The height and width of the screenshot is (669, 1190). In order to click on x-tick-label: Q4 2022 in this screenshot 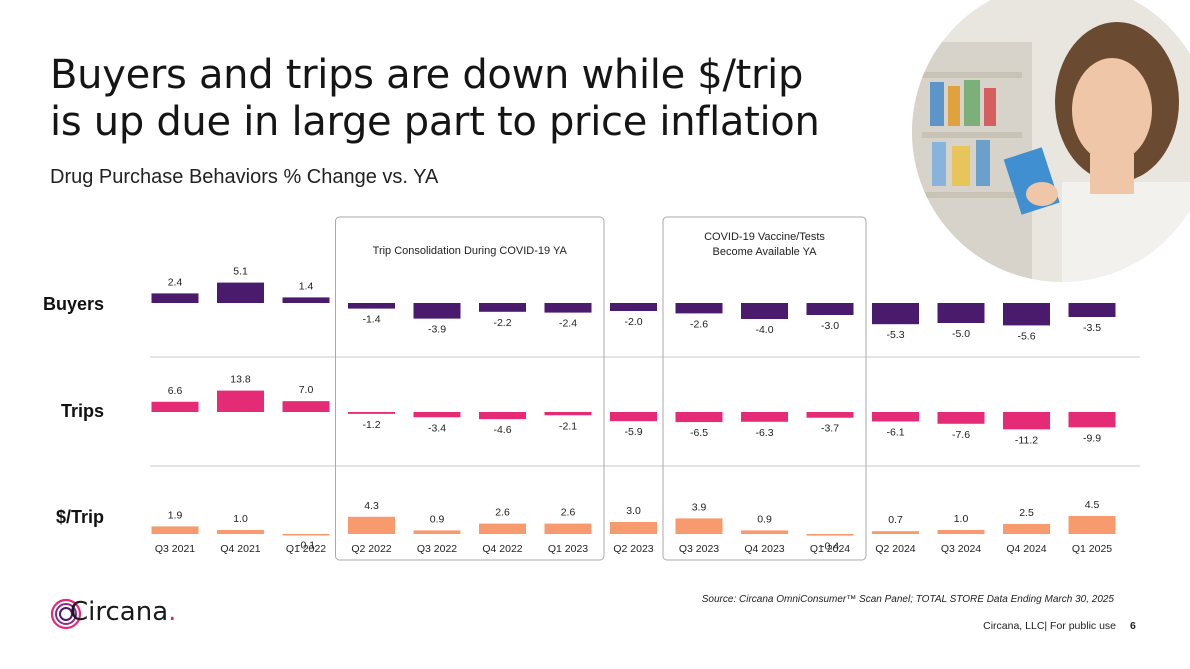, I will do `click(502, 549)`.